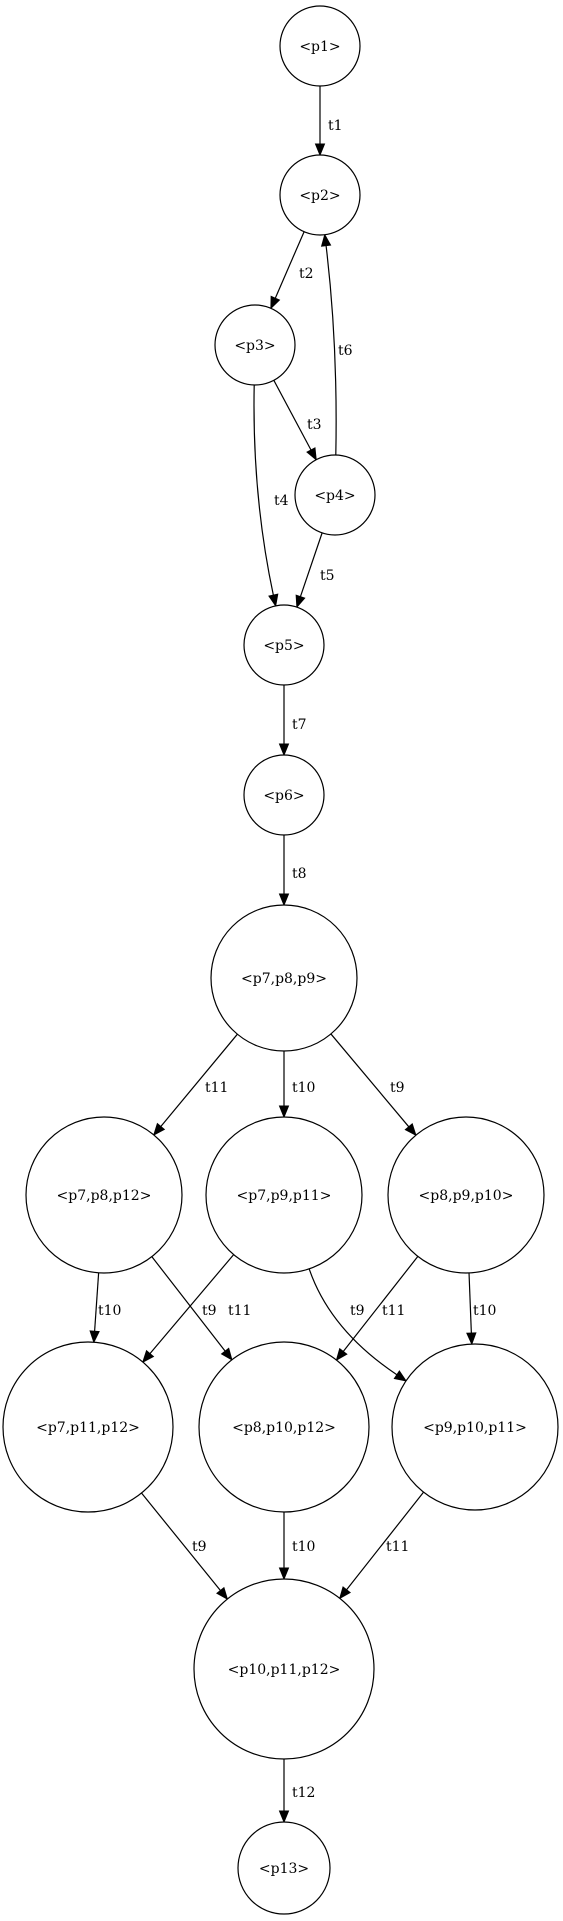 The width and height of the screenshot is (563, 1921). I want to click on state-node-p2: <p2>, so click(320, 195).